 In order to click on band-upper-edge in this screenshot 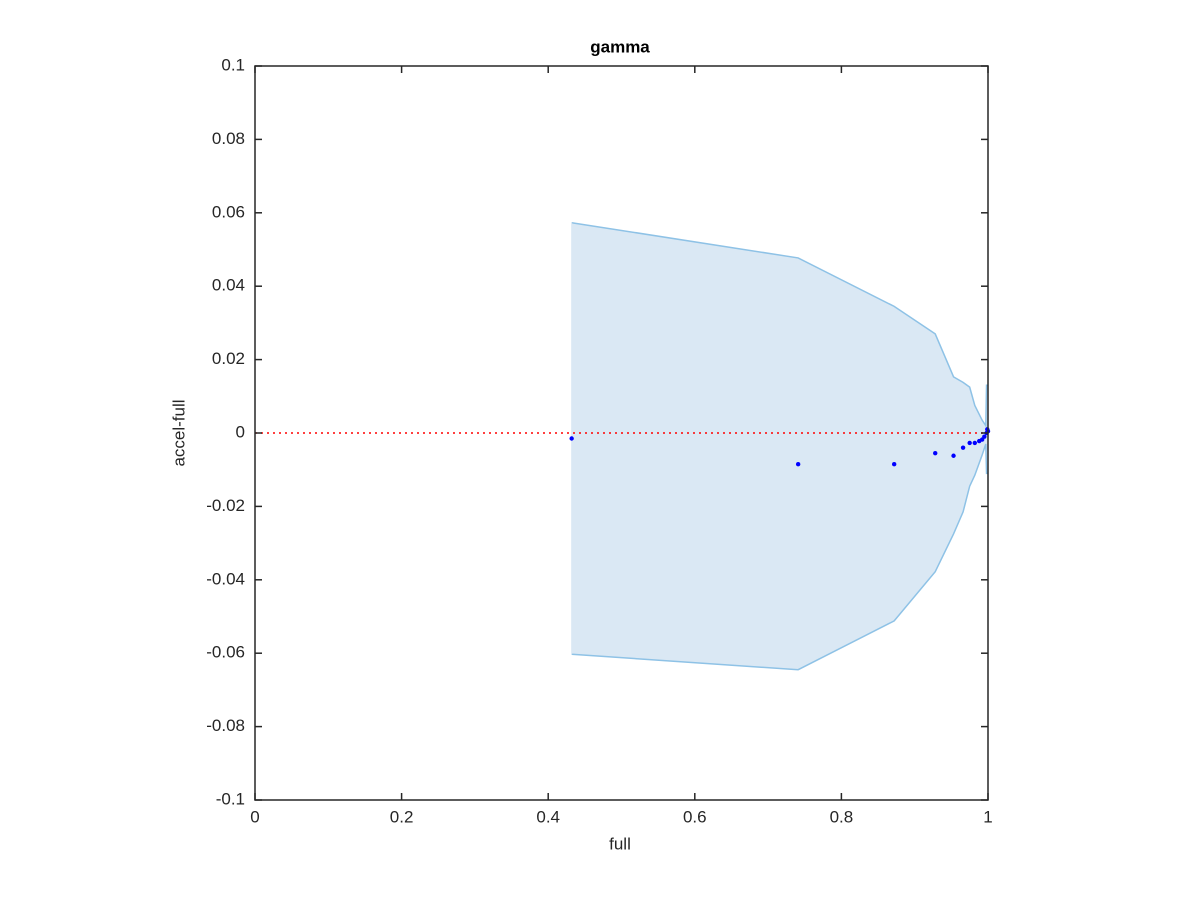, I will do `click(779, 325)`.